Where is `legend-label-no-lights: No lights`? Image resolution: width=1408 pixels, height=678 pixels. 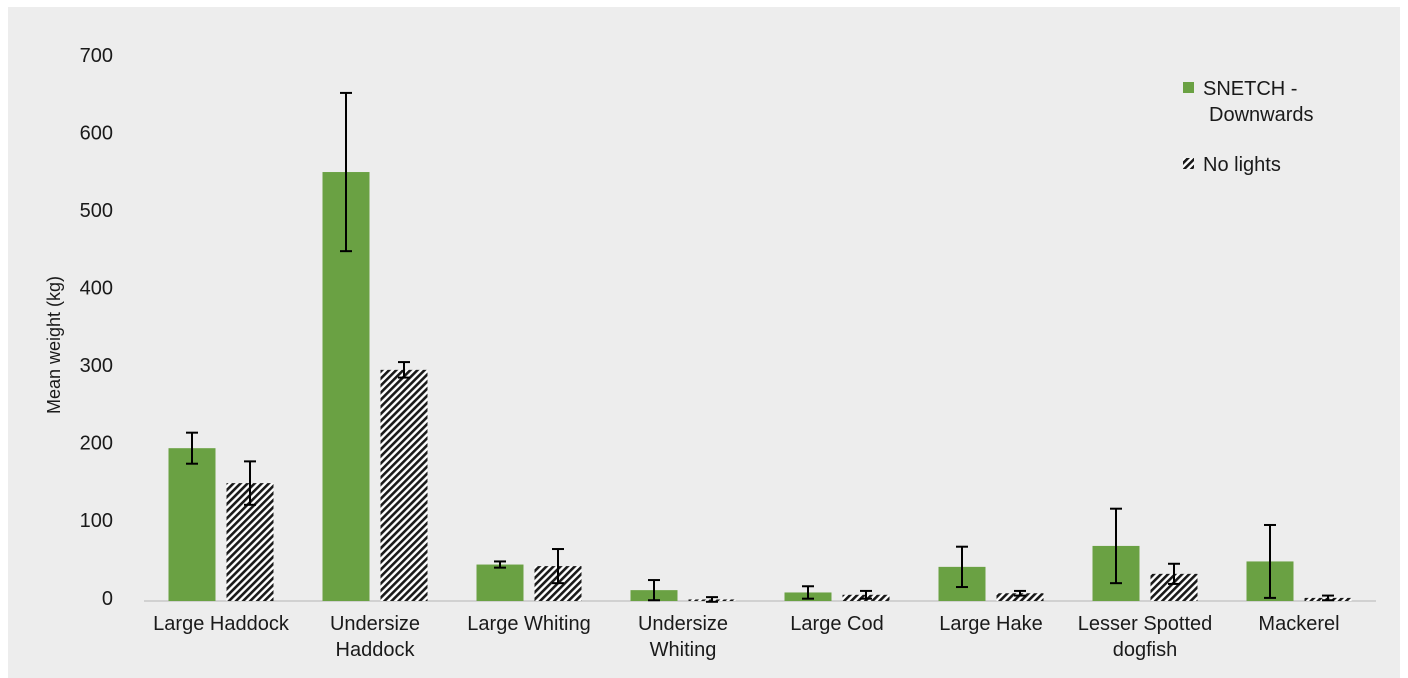 legend-label-no-lights: No lights is located at coordinates (1242, 165).